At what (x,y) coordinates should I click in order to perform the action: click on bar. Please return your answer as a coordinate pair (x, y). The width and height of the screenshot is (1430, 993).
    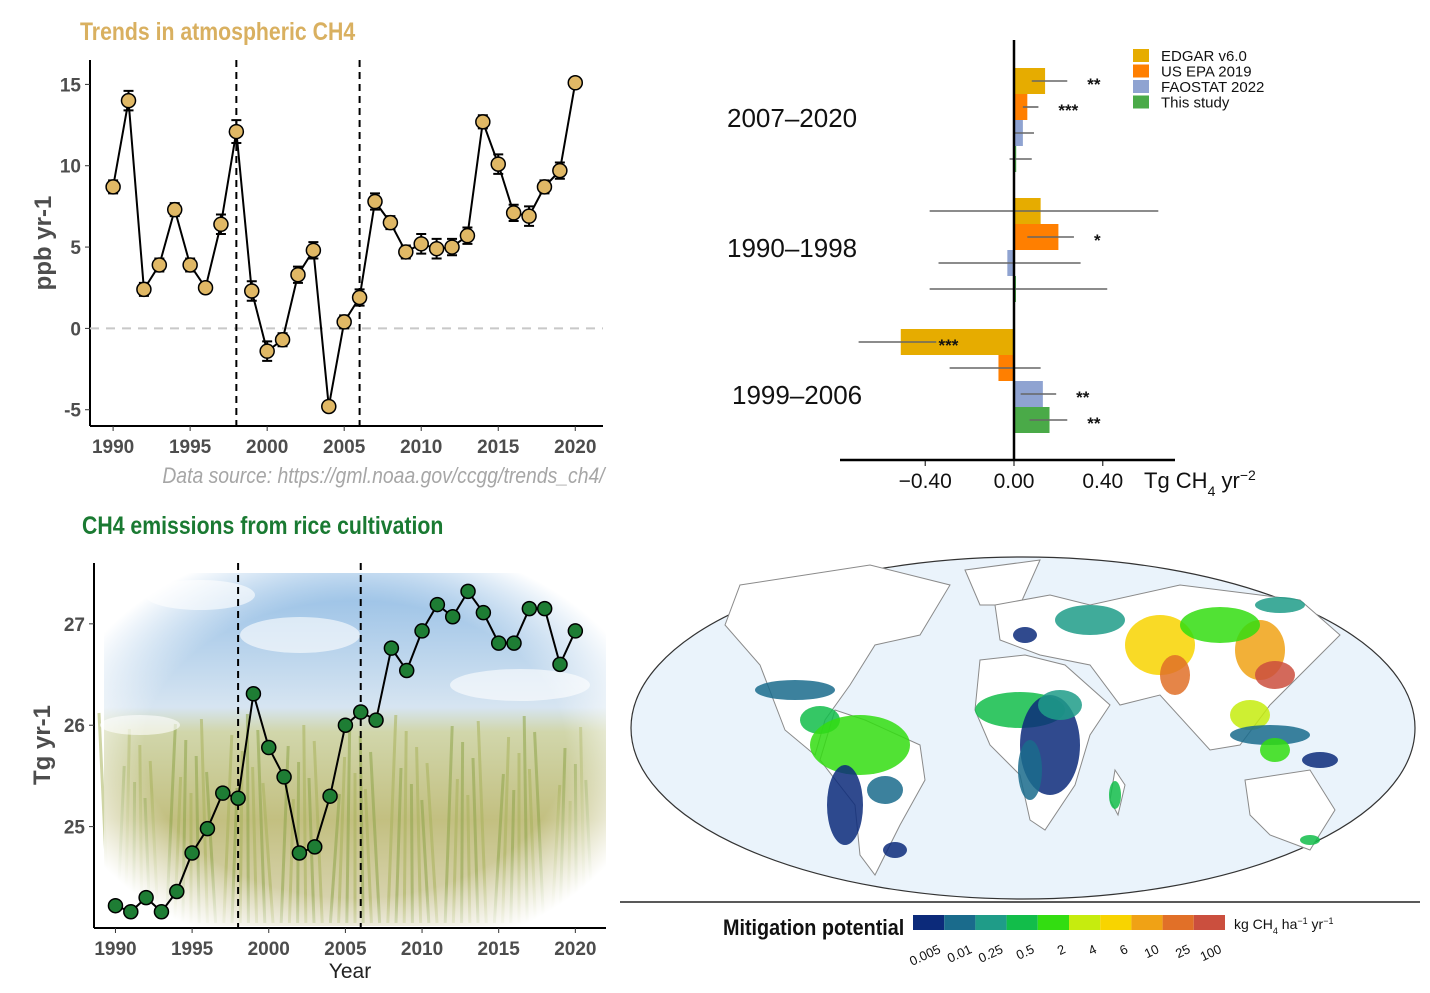
    Looking at the image, I should click on (1021, 107).